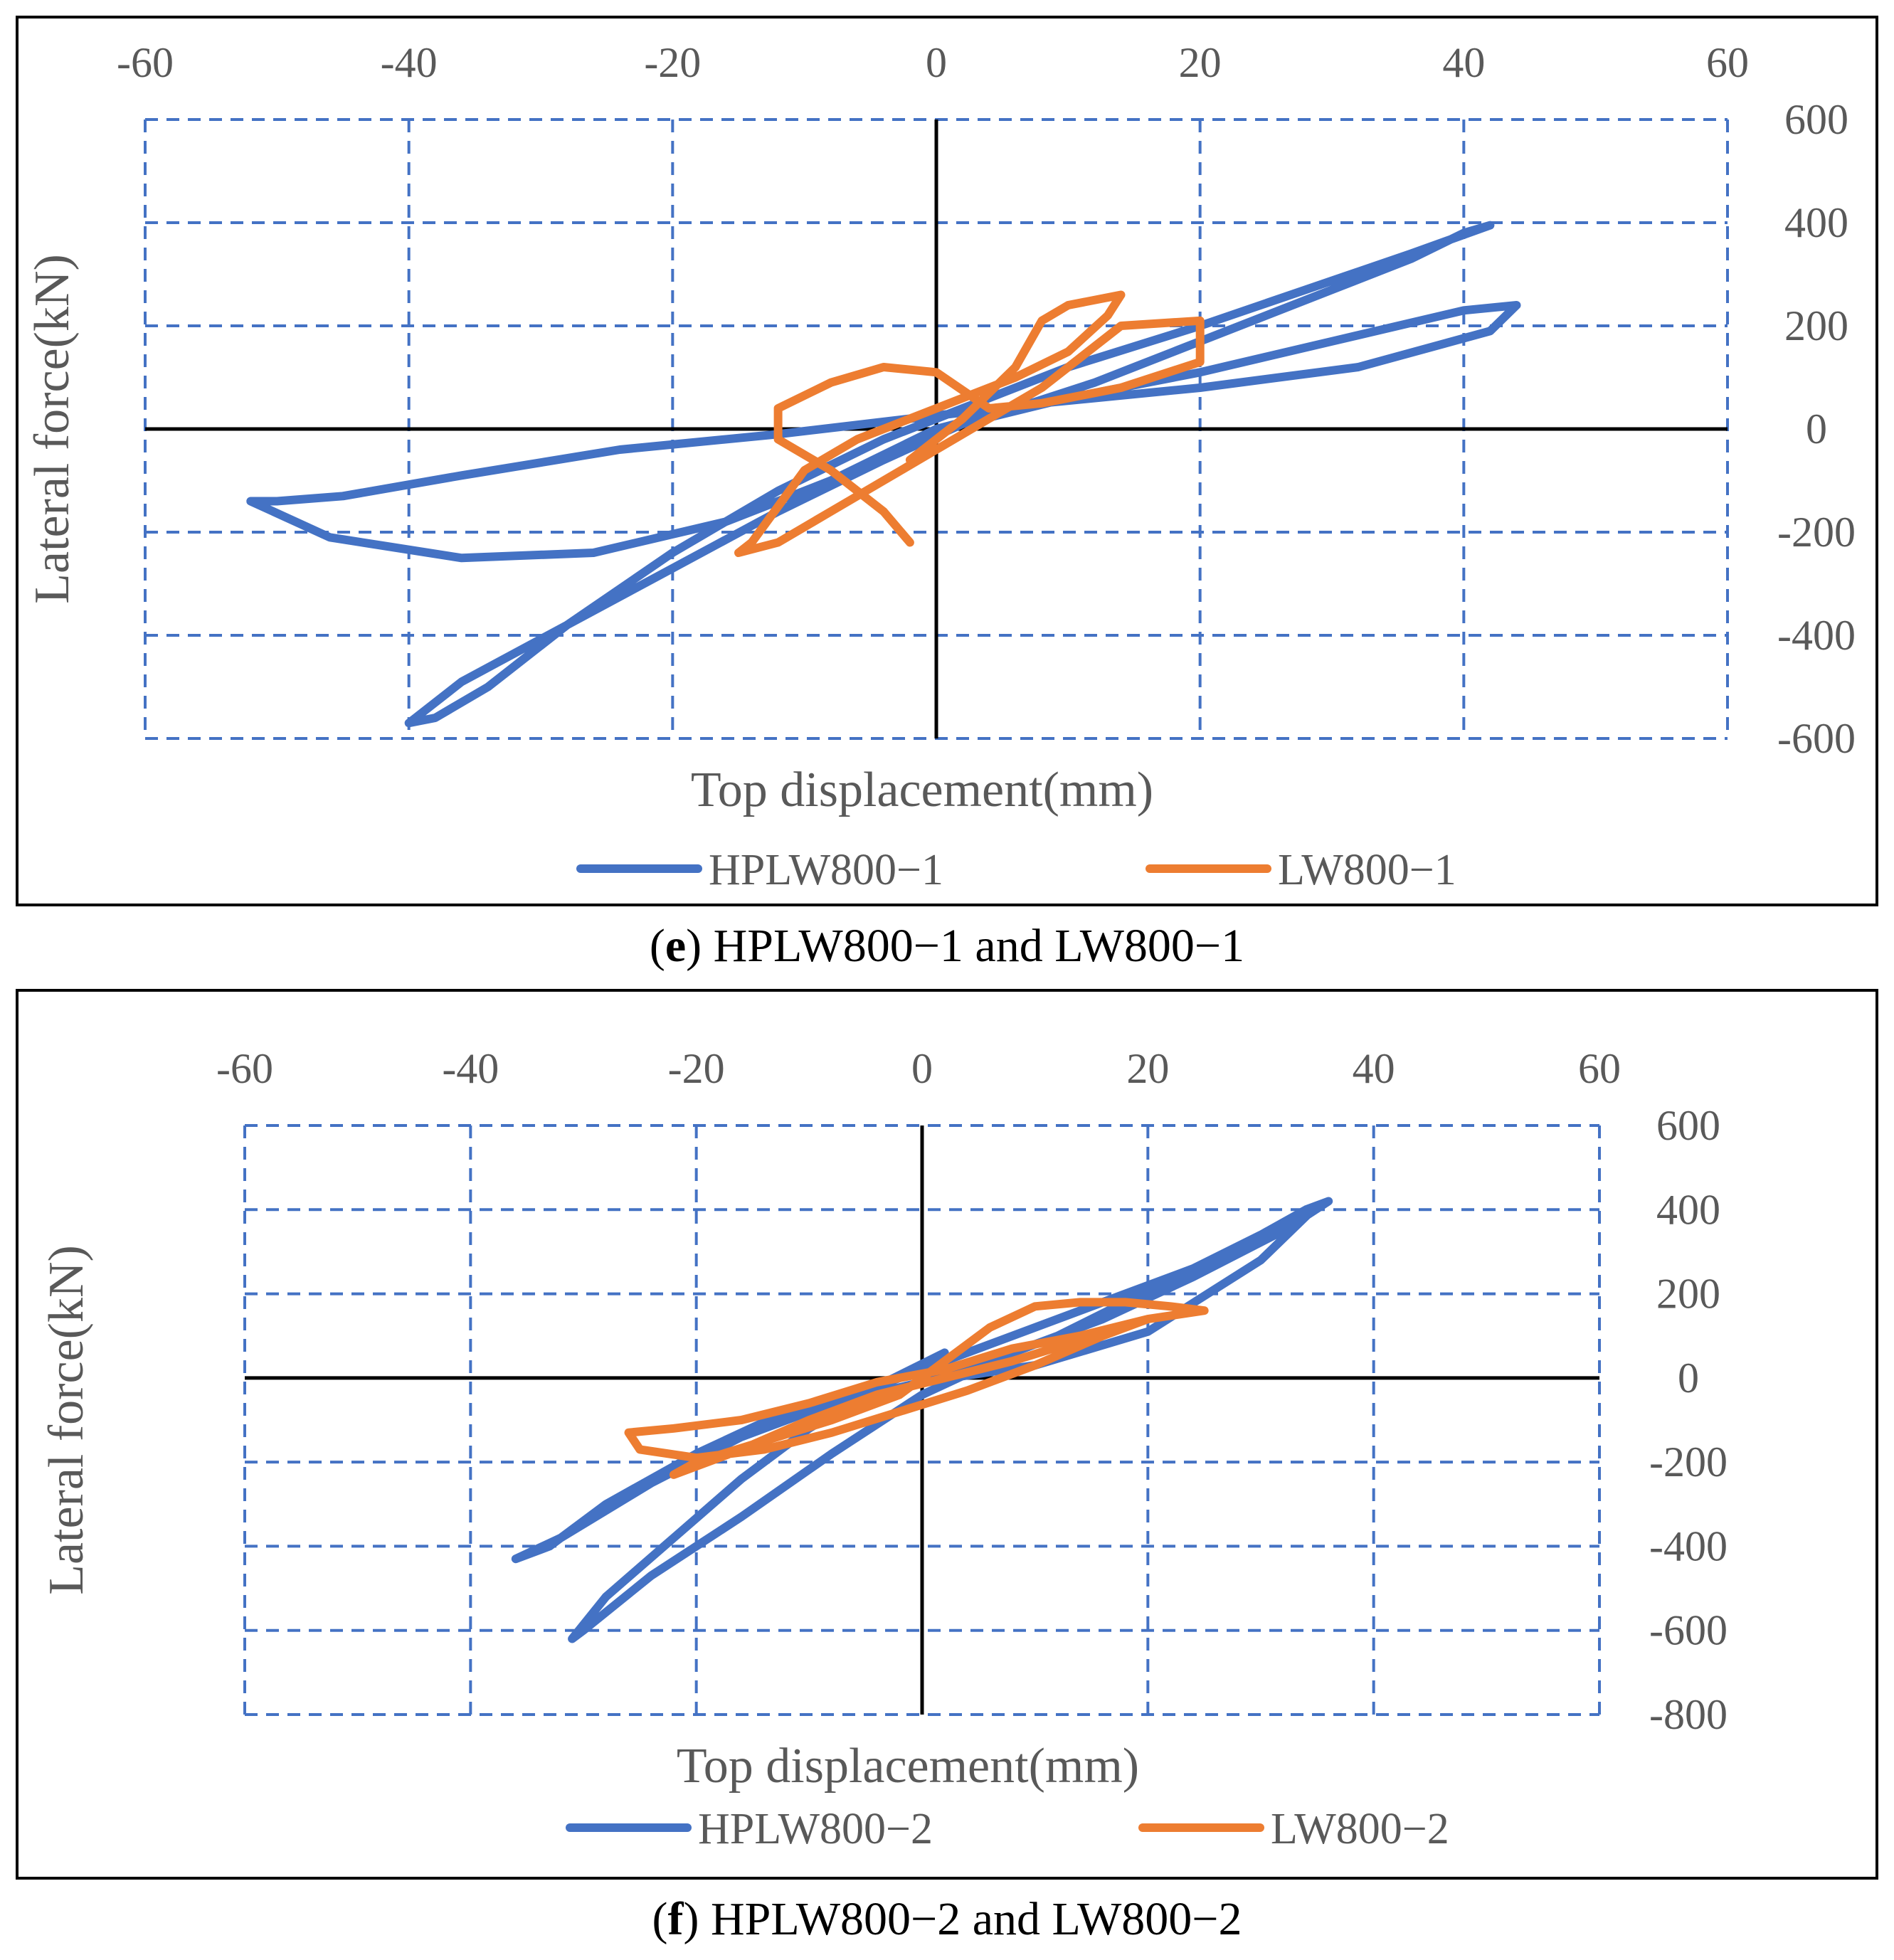 This screenshot has height=1960, width=1894. What do you see at coordinates (1367, 870) in the screenshot?
I see `legend-label-lw: LW800−1` at bounding box center [1367, 870].